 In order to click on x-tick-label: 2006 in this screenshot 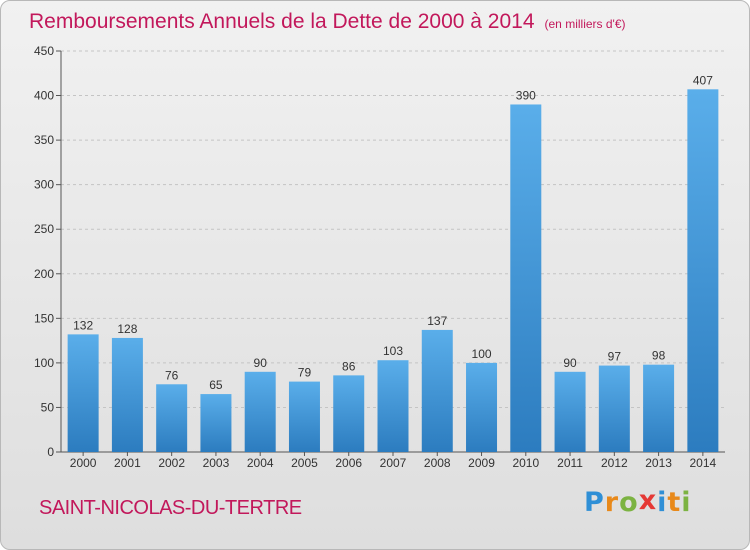, I will do `click(348, 463)`.